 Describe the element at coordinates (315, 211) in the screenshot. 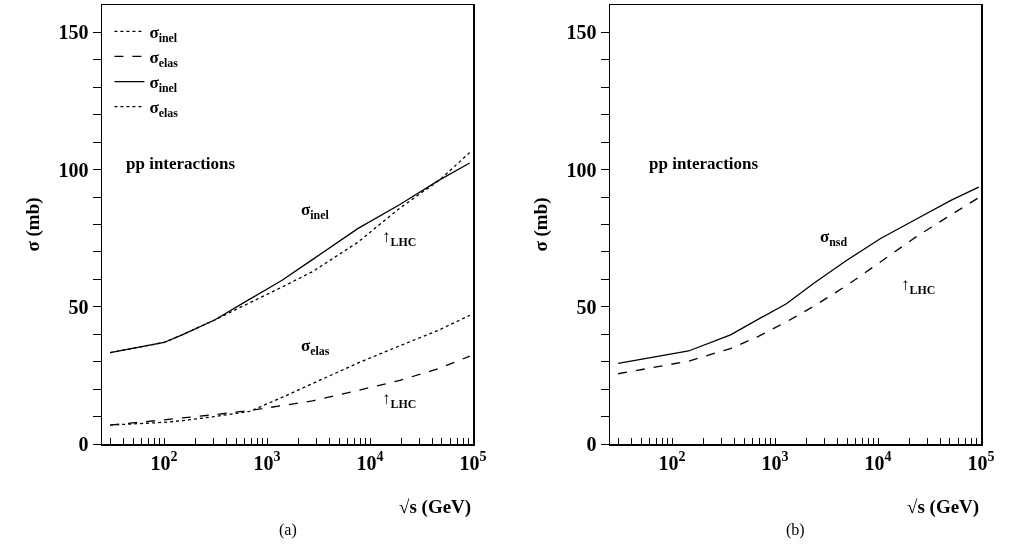

I see `annotation: σ$_{inel}$` at that location.